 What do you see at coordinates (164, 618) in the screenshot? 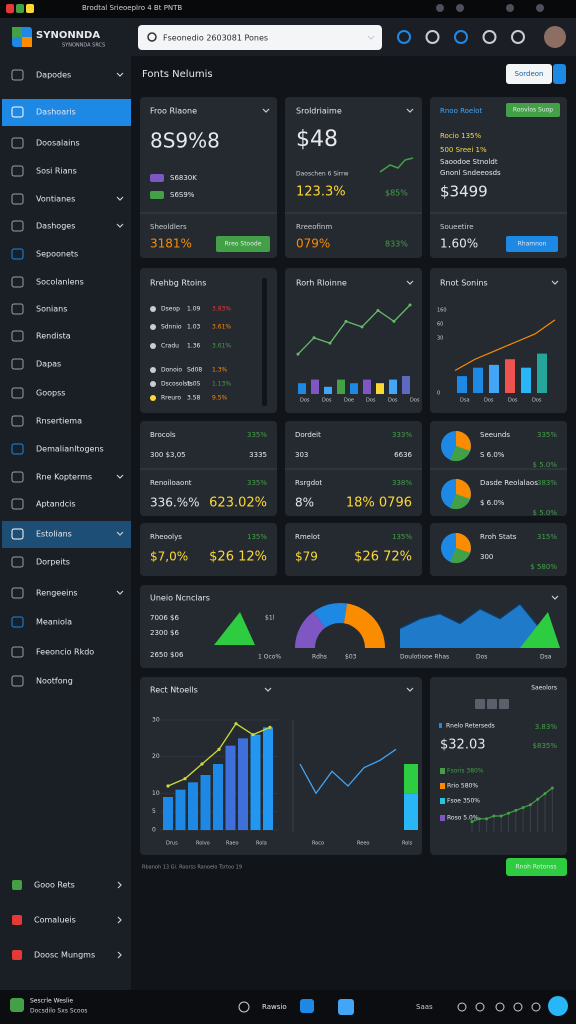
I see `label: 7006 $6` at bounding box center [164, 618].